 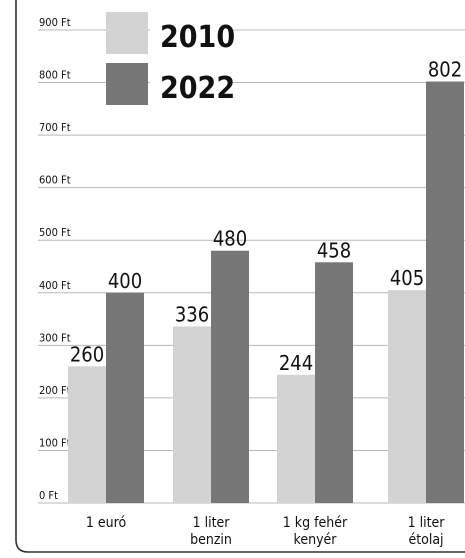 What do you see at coordinates (230, 239) in the screenshot?
I see `value-label: 480` at bounding box center [230, 239].